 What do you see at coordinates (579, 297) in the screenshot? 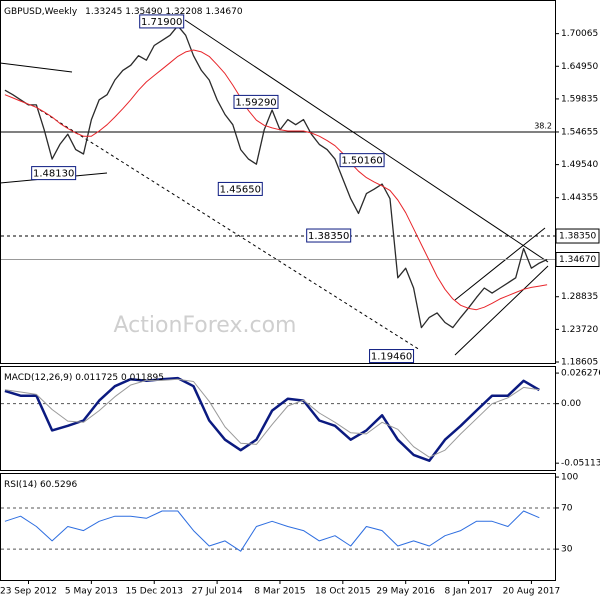
I see `y-tick-label: 1.28835` at bounding box center [579, 297].